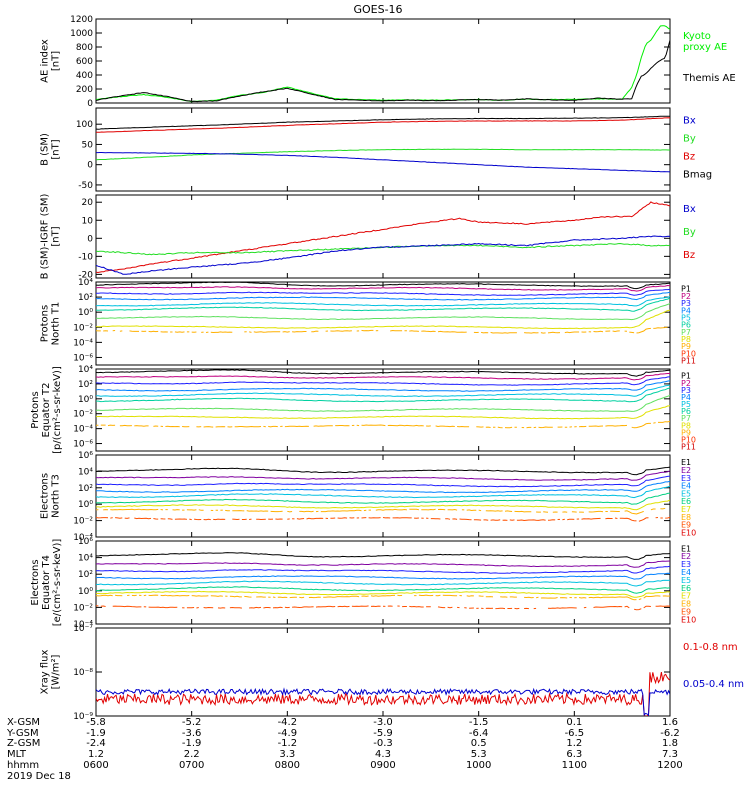  I want to click on channel-label: P7, so click(686, 332).